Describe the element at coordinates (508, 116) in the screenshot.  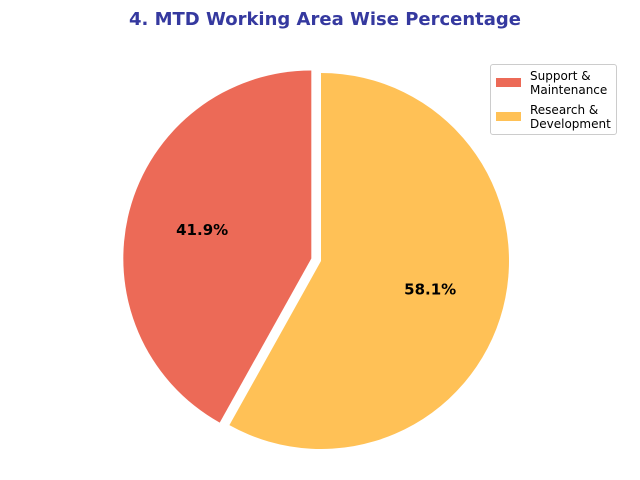
I see `legend-swatch-research-development` at that location.